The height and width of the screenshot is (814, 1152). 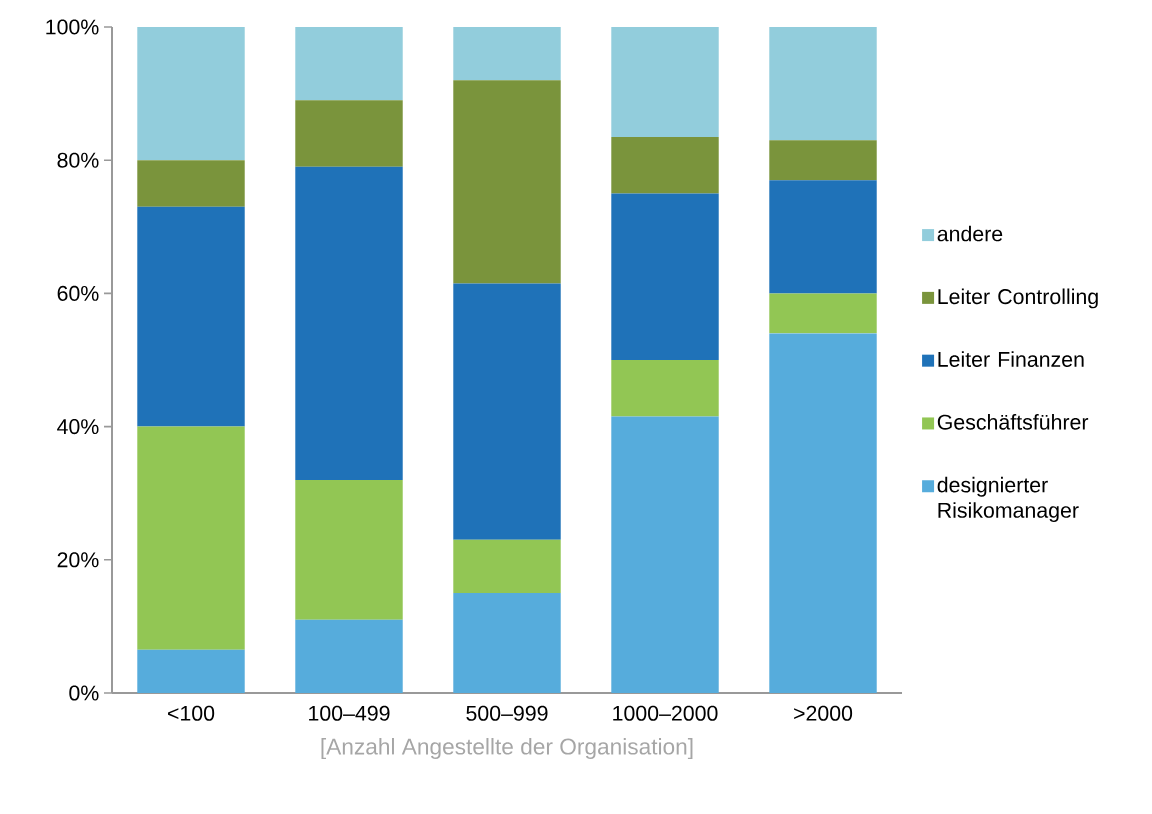 What do you see at coordinates (78, 427) in the screenshot?
I see `y-tick-label: 40%` at bounding box center [78, 427].